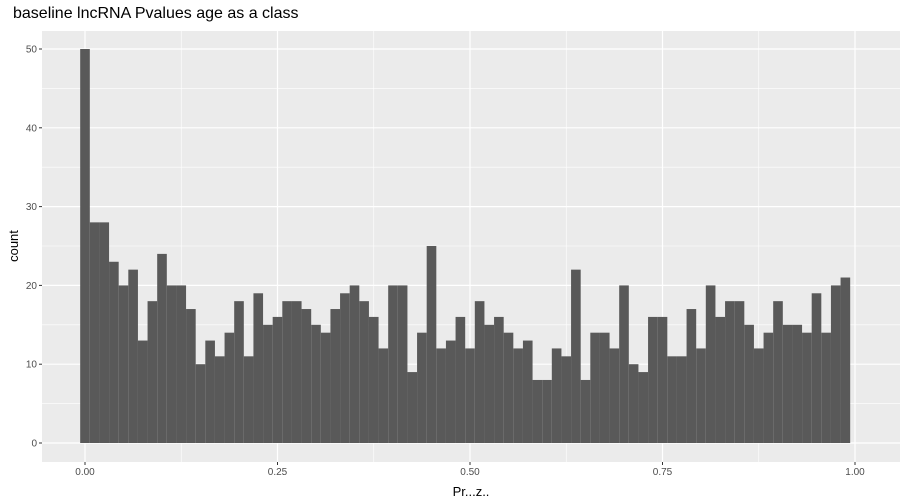  I want to click on y-axis: 0 10 20 30 40 50, so click(34, 247).